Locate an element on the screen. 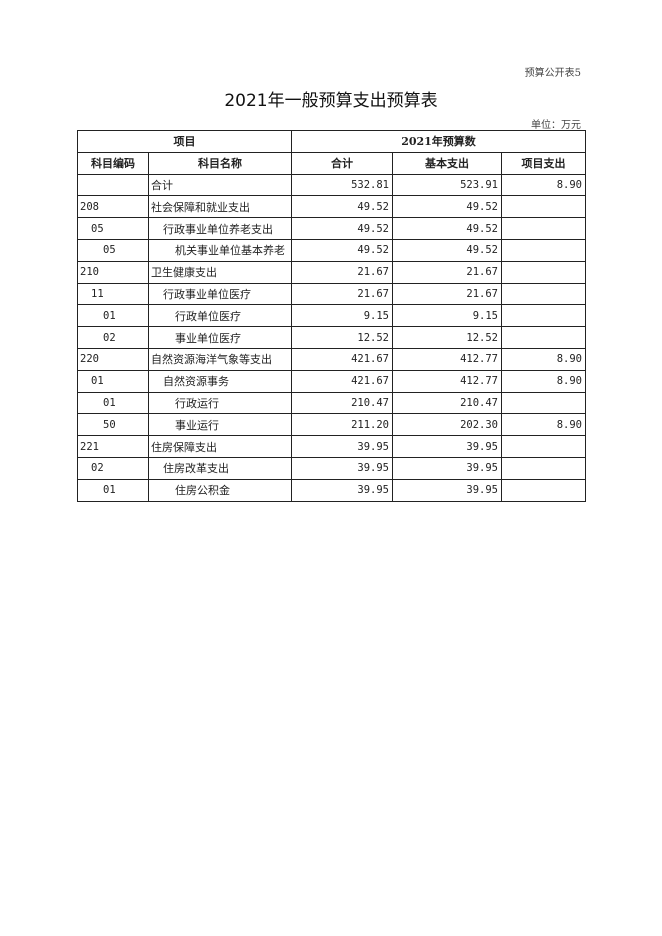  cell-name: 住房保障支出 is located at coordinates (220, 446).